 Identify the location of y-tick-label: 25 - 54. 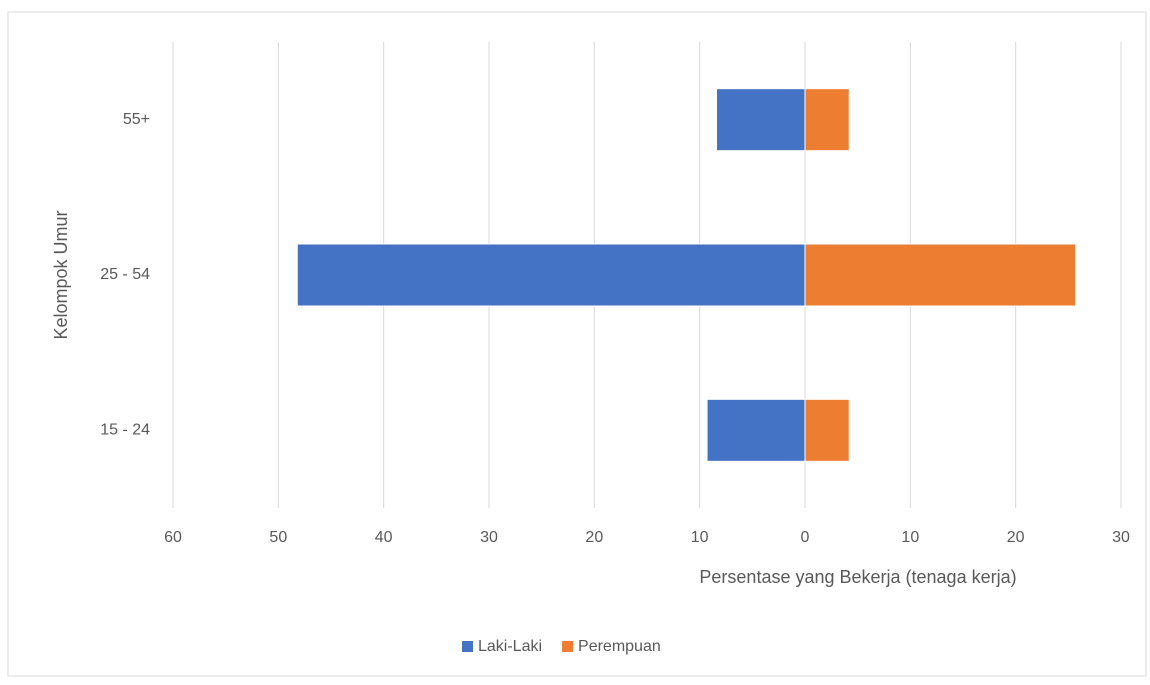
(125, 274).